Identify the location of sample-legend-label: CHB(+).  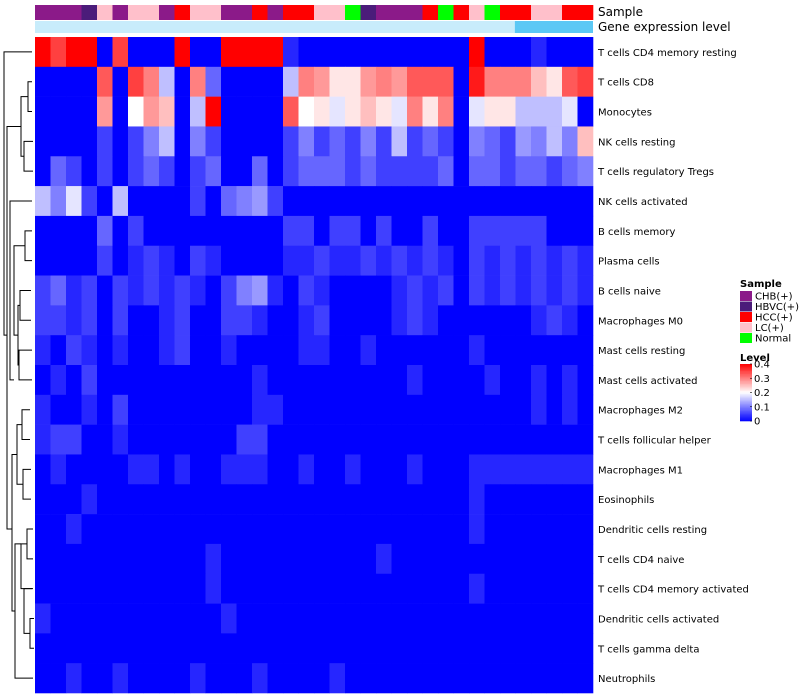
(774, 297).